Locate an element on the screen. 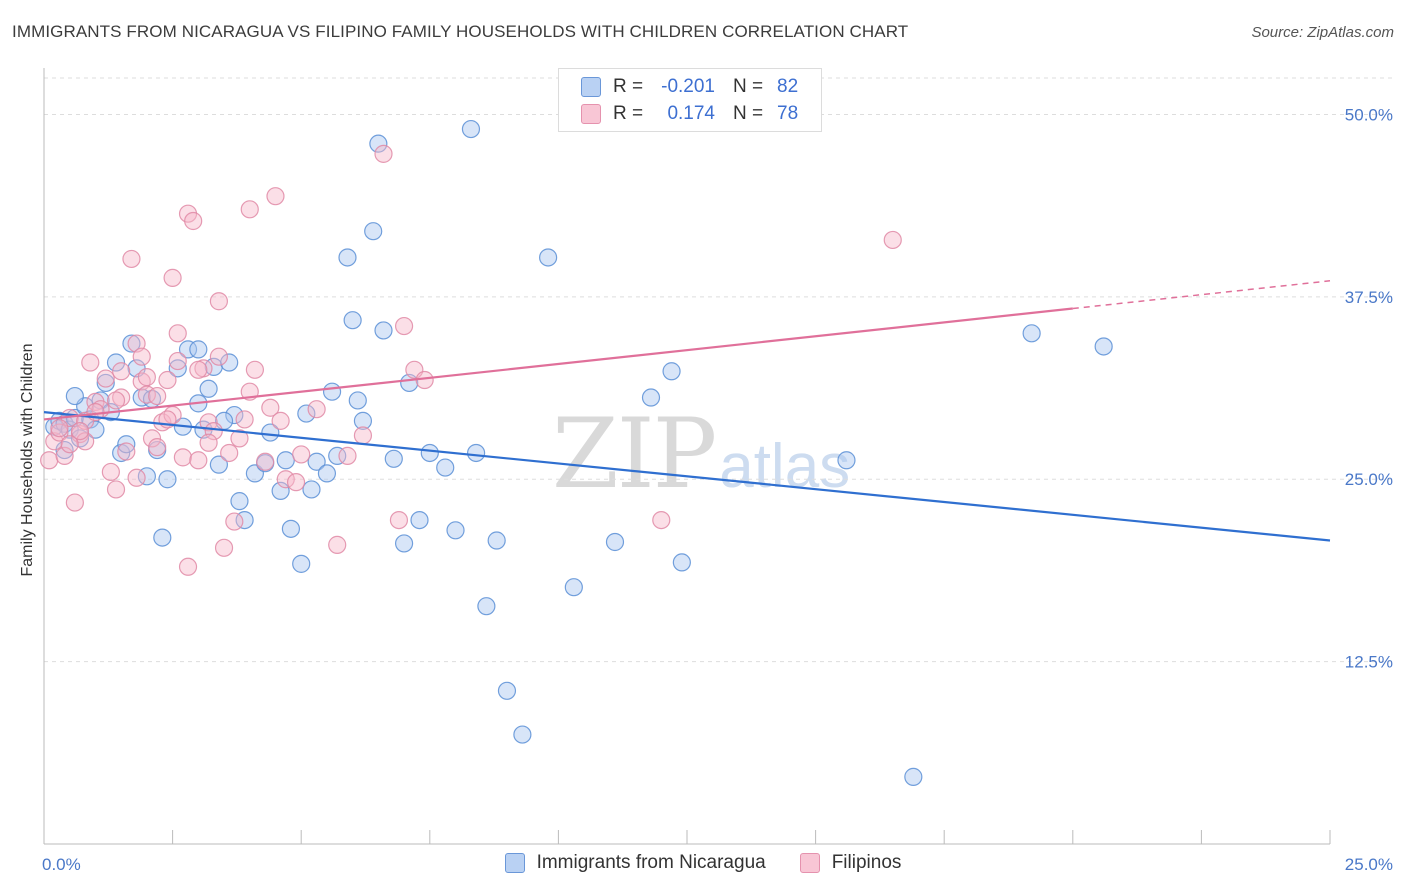  watermark: ZIPatlas is located at coordinates (701, 454).